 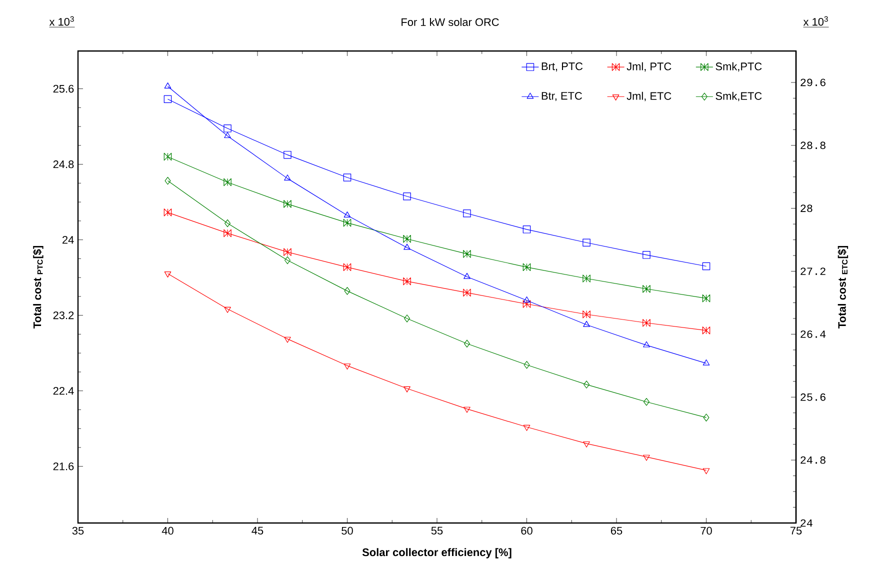 What do you see at coordinates (843, 287) in the screenshot?
I see `y2-axis-title: Total cost $_{ETC}$[$]` at bounding box center [843, 287].